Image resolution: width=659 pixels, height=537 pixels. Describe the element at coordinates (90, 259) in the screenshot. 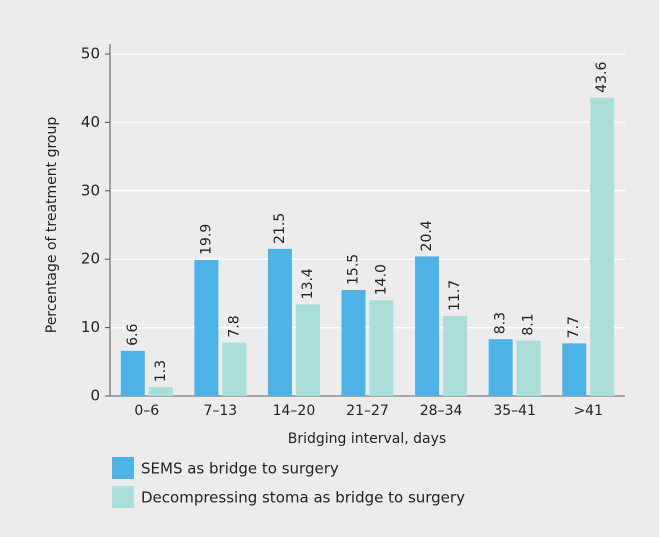

I see `y-tick-label: 20` at that location.